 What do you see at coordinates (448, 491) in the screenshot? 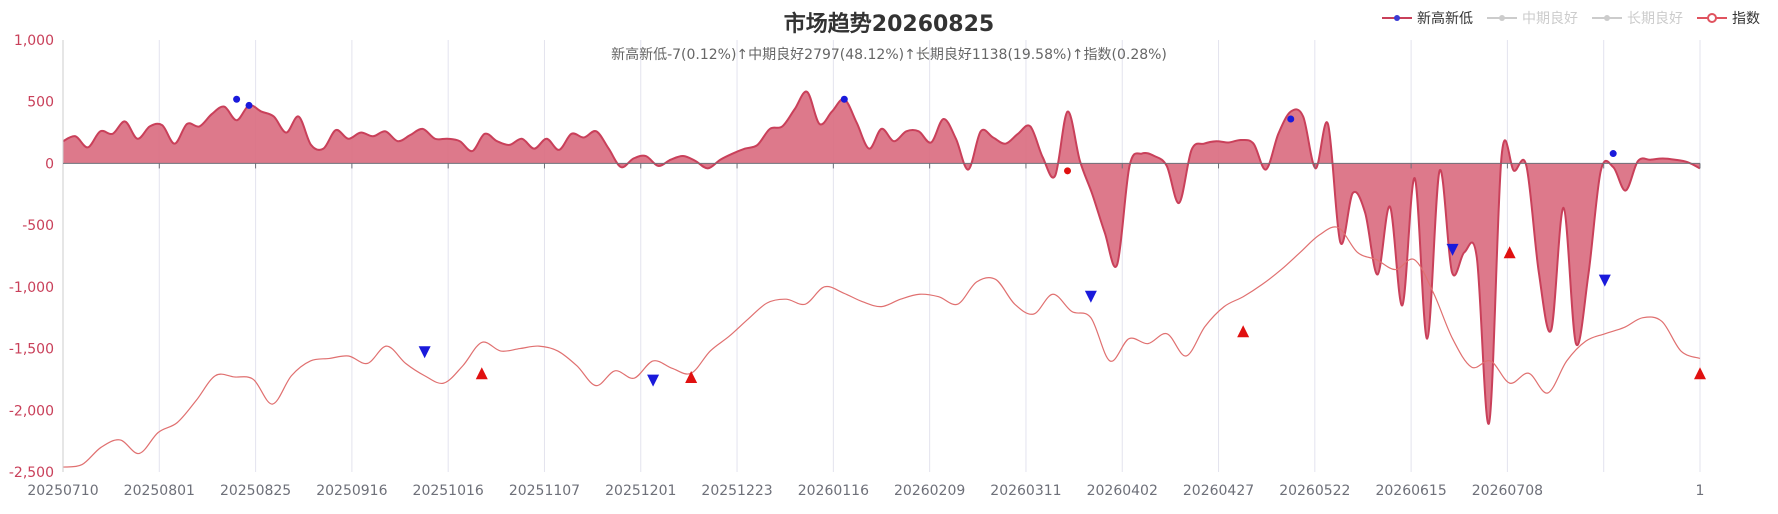
I see `x-tick-label: 20251016` at bounding box center [448, 491].